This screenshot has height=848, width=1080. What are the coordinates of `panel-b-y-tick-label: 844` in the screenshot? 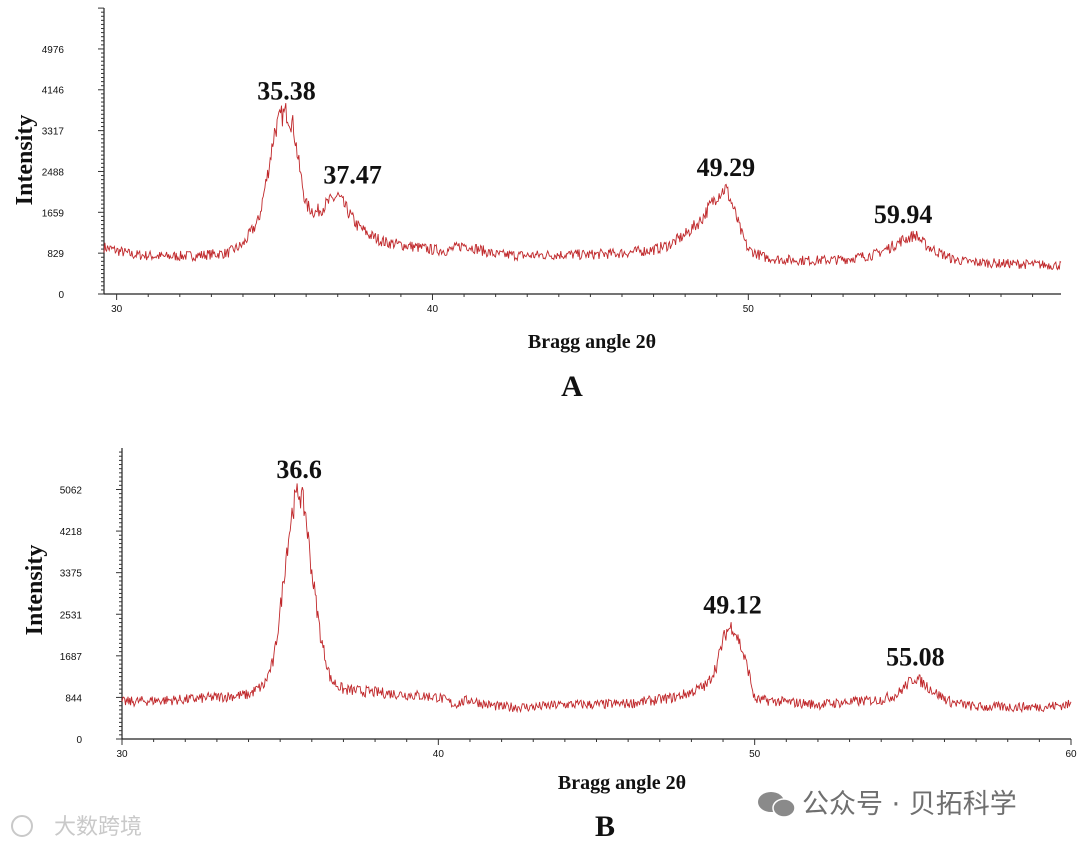 It's located at (73, 698).